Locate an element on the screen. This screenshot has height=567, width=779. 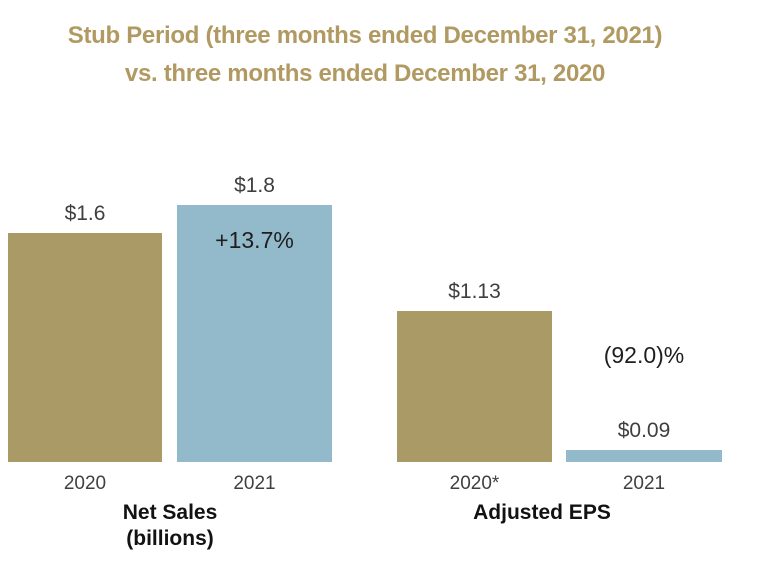
net-sales-2020-category-label: 2020 is located at coordinates (85, 483).